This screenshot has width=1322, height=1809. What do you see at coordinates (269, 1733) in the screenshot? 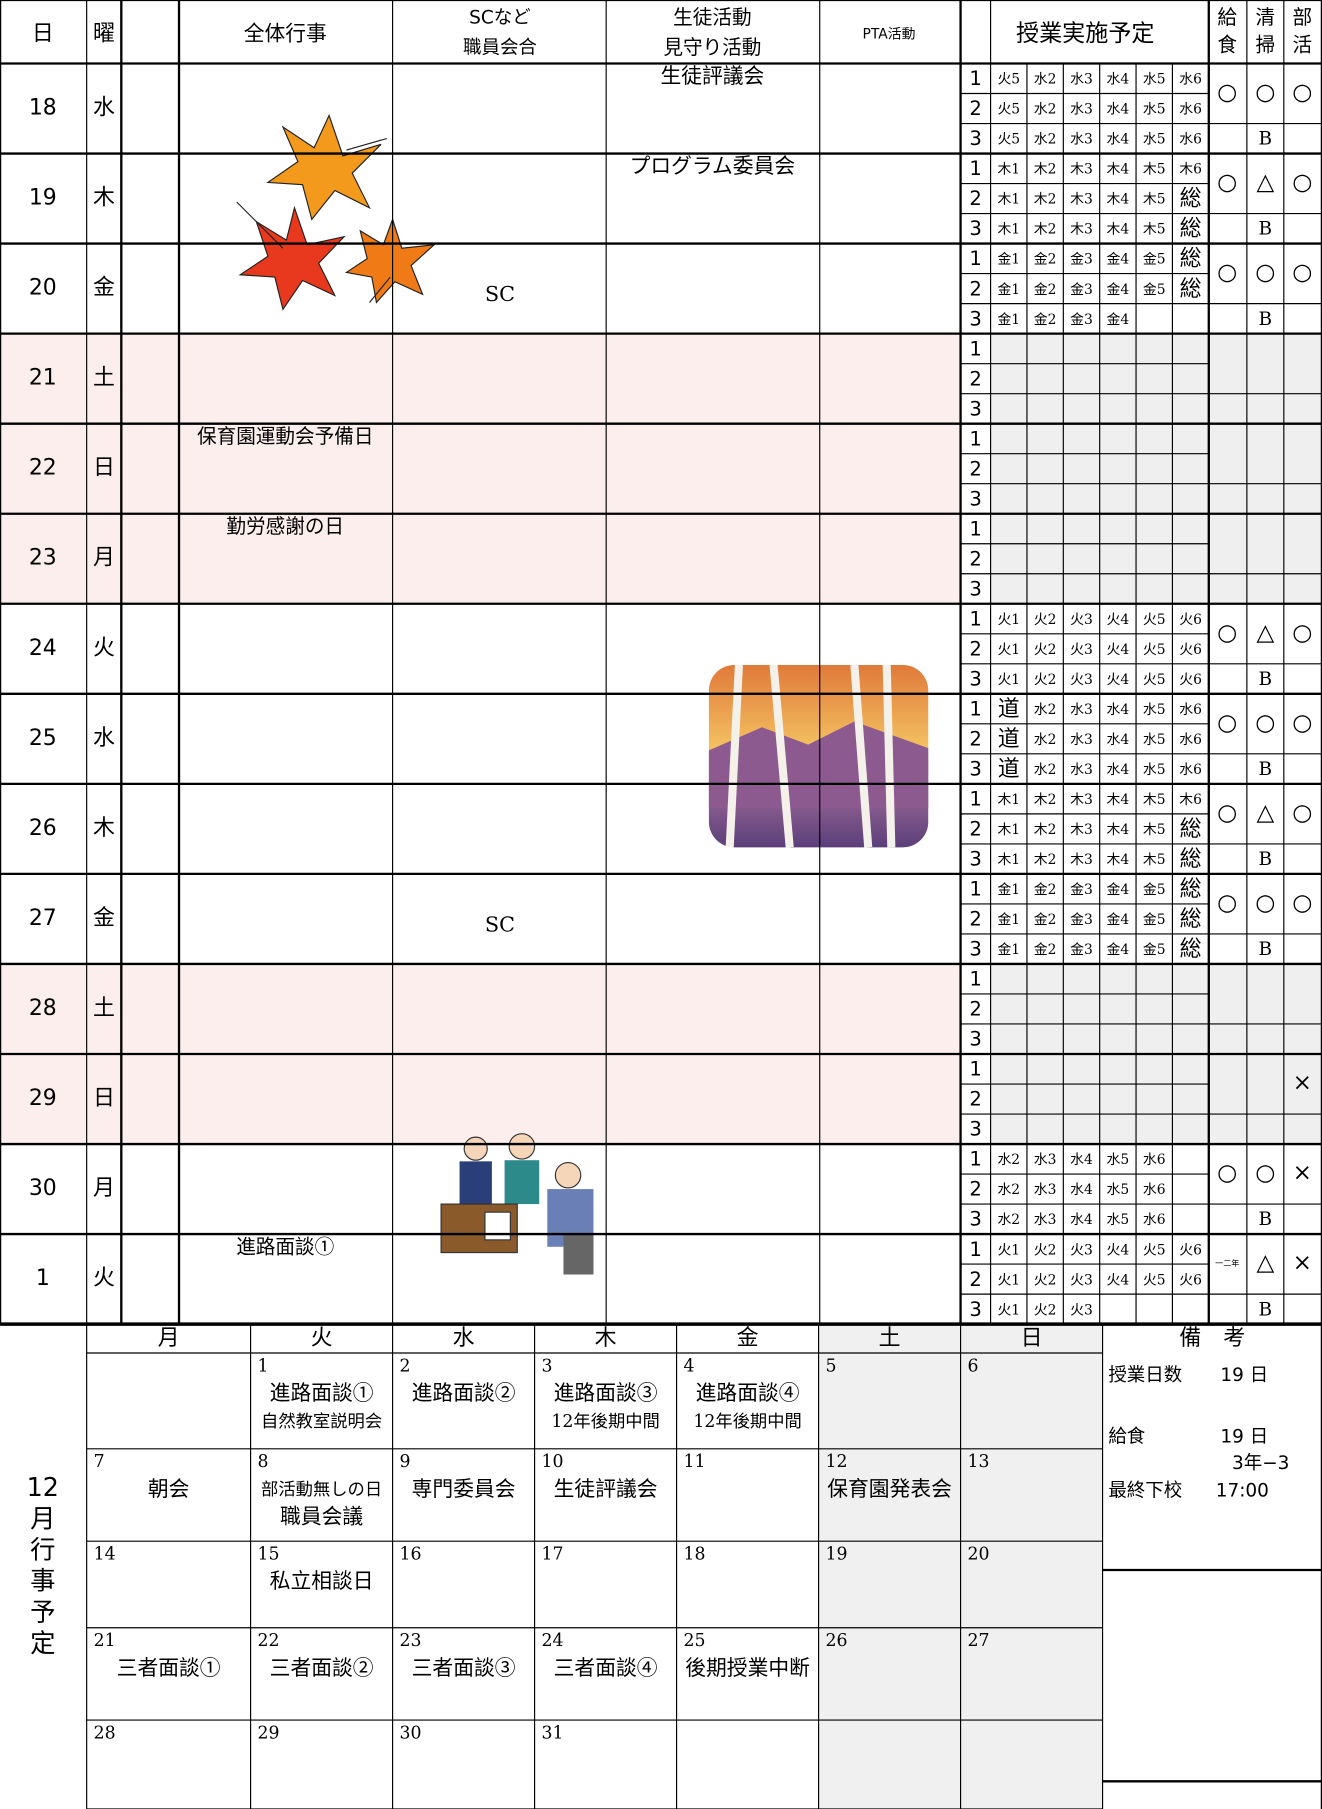
I see `calendar-date: 29` at bounding box center [269, 1733].